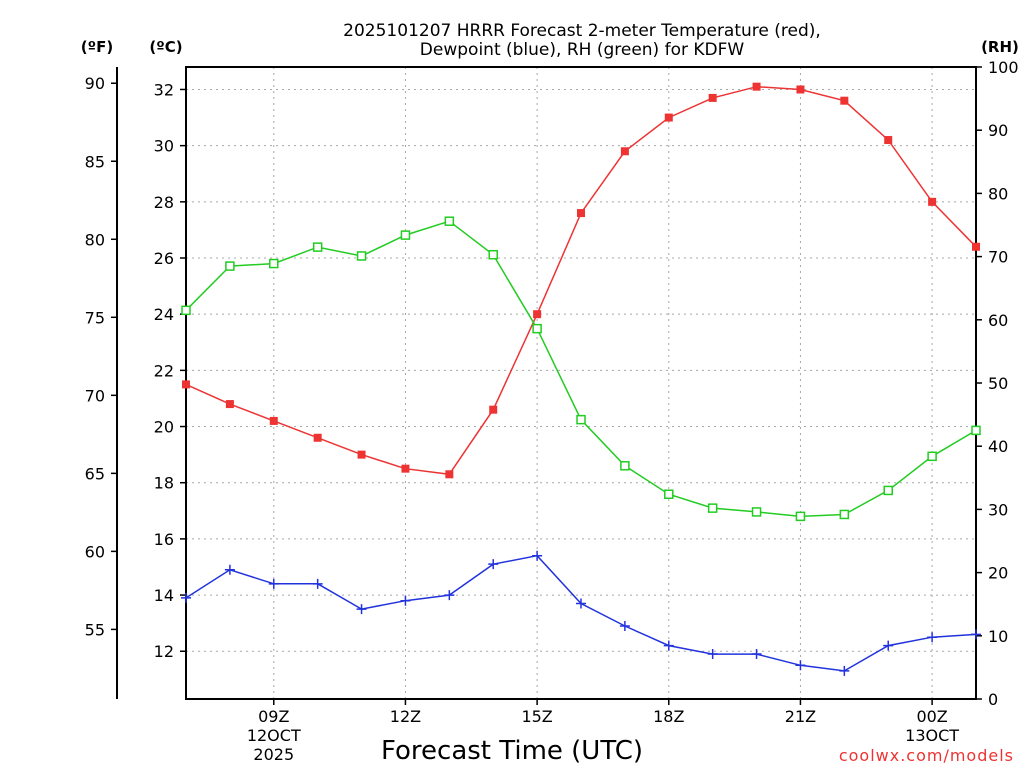  Describe the element at coordinates (1003, 67) in the screenshot. I see `rh-tick-label: 100` at that location.